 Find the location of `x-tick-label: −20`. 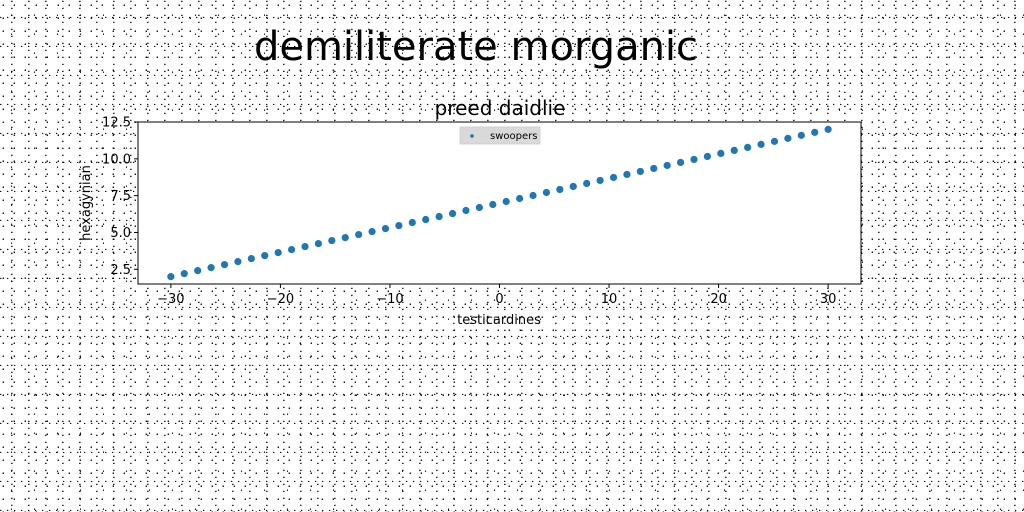

x-tick-label: −20 is located at coordinates (280, 299).